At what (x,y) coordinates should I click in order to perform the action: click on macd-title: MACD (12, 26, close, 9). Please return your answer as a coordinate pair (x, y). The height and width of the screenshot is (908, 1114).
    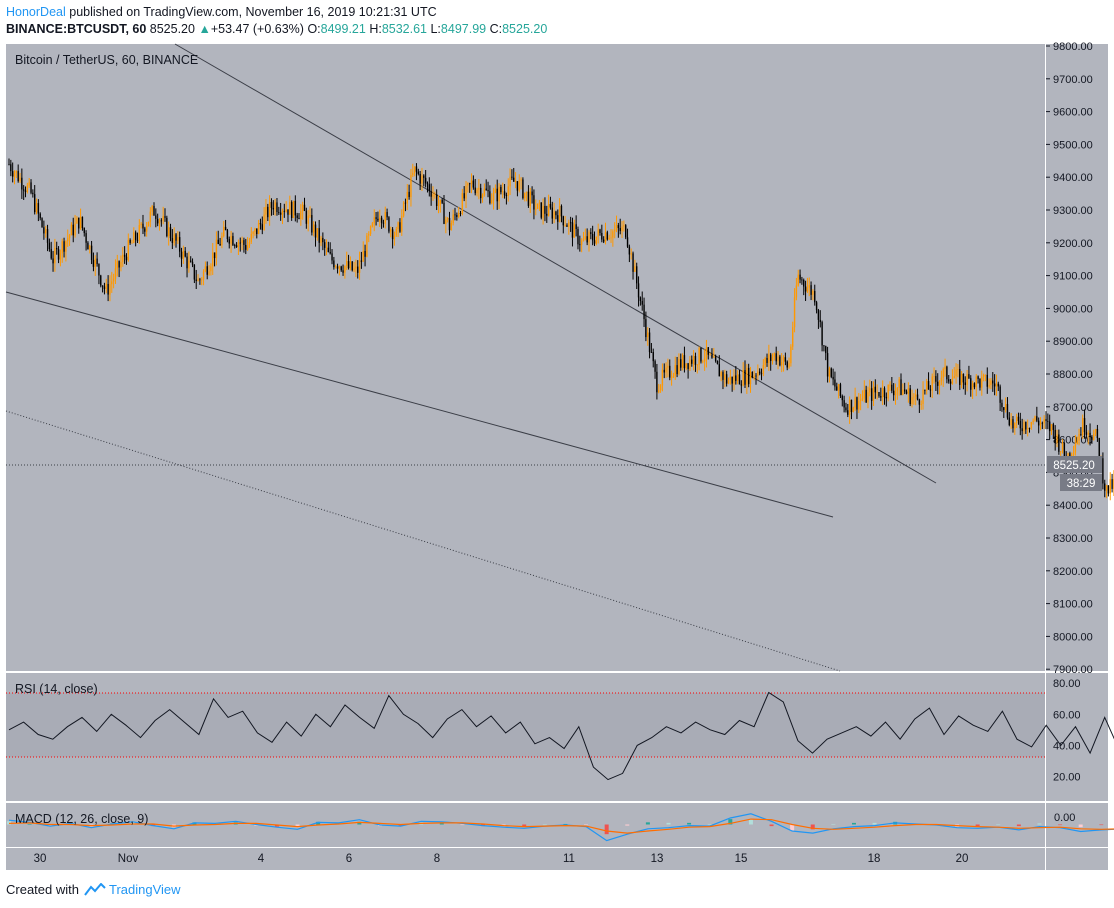
    Looking at the image, I should click on (81, 819).